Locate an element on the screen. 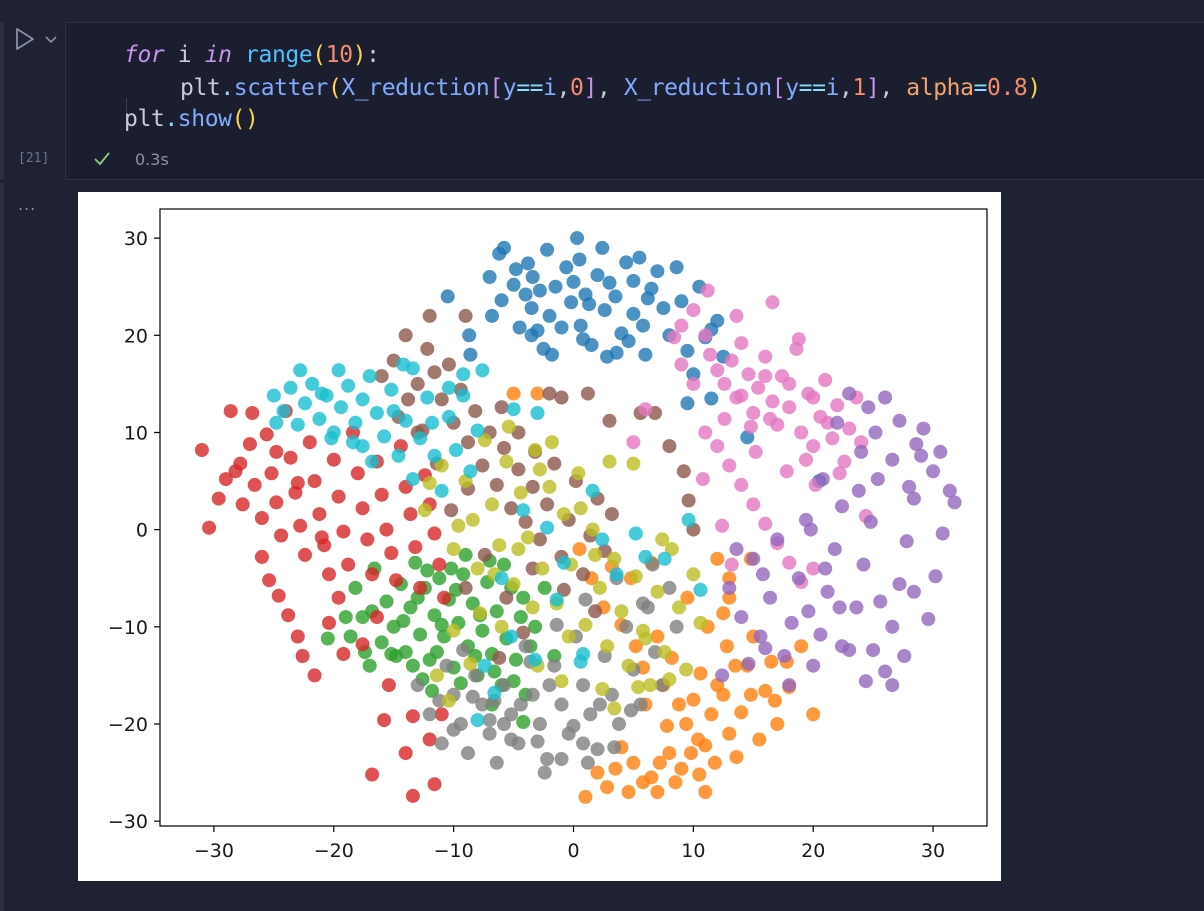 This screenshot has height=911, width=1204. play-icon is located at coordinates (25, 39).